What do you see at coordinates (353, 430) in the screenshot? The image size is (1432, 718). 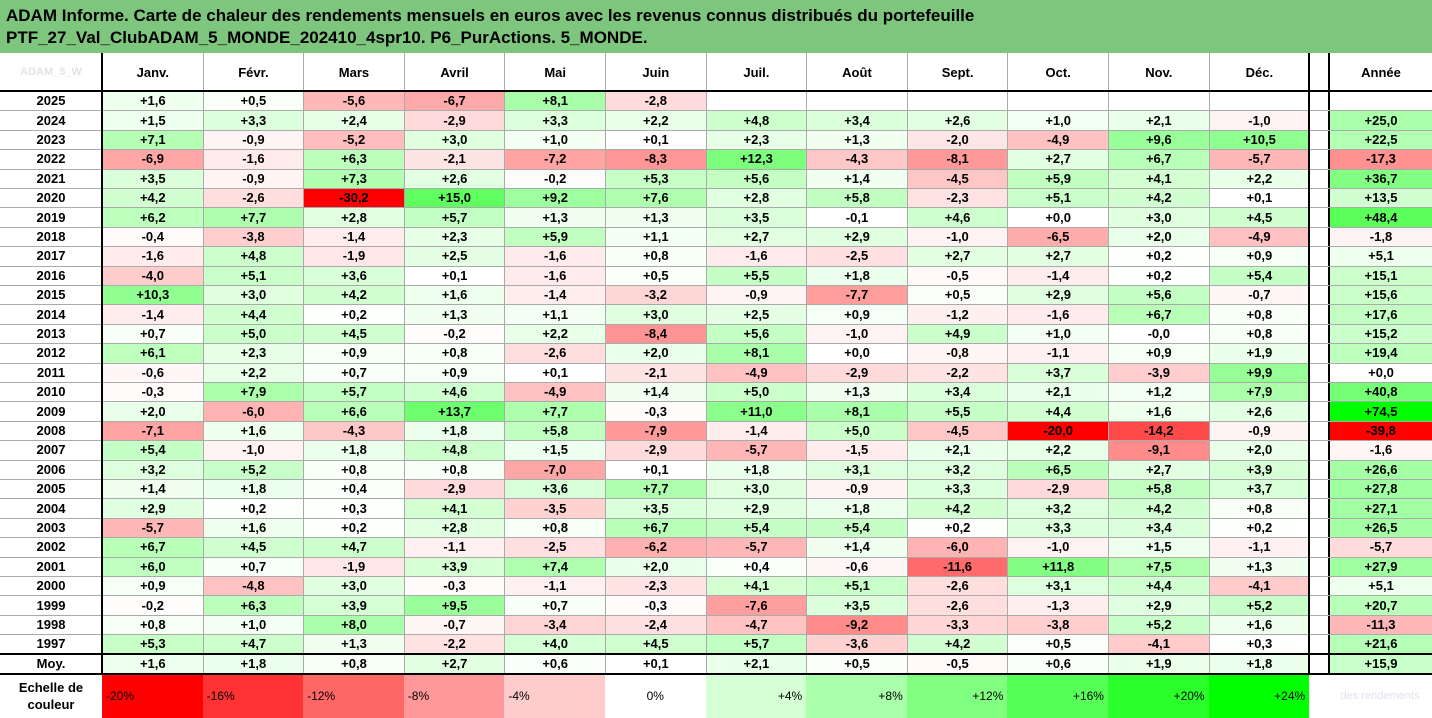 I see `heatmap-cell: -4,3` at bounding box center [353, 430].